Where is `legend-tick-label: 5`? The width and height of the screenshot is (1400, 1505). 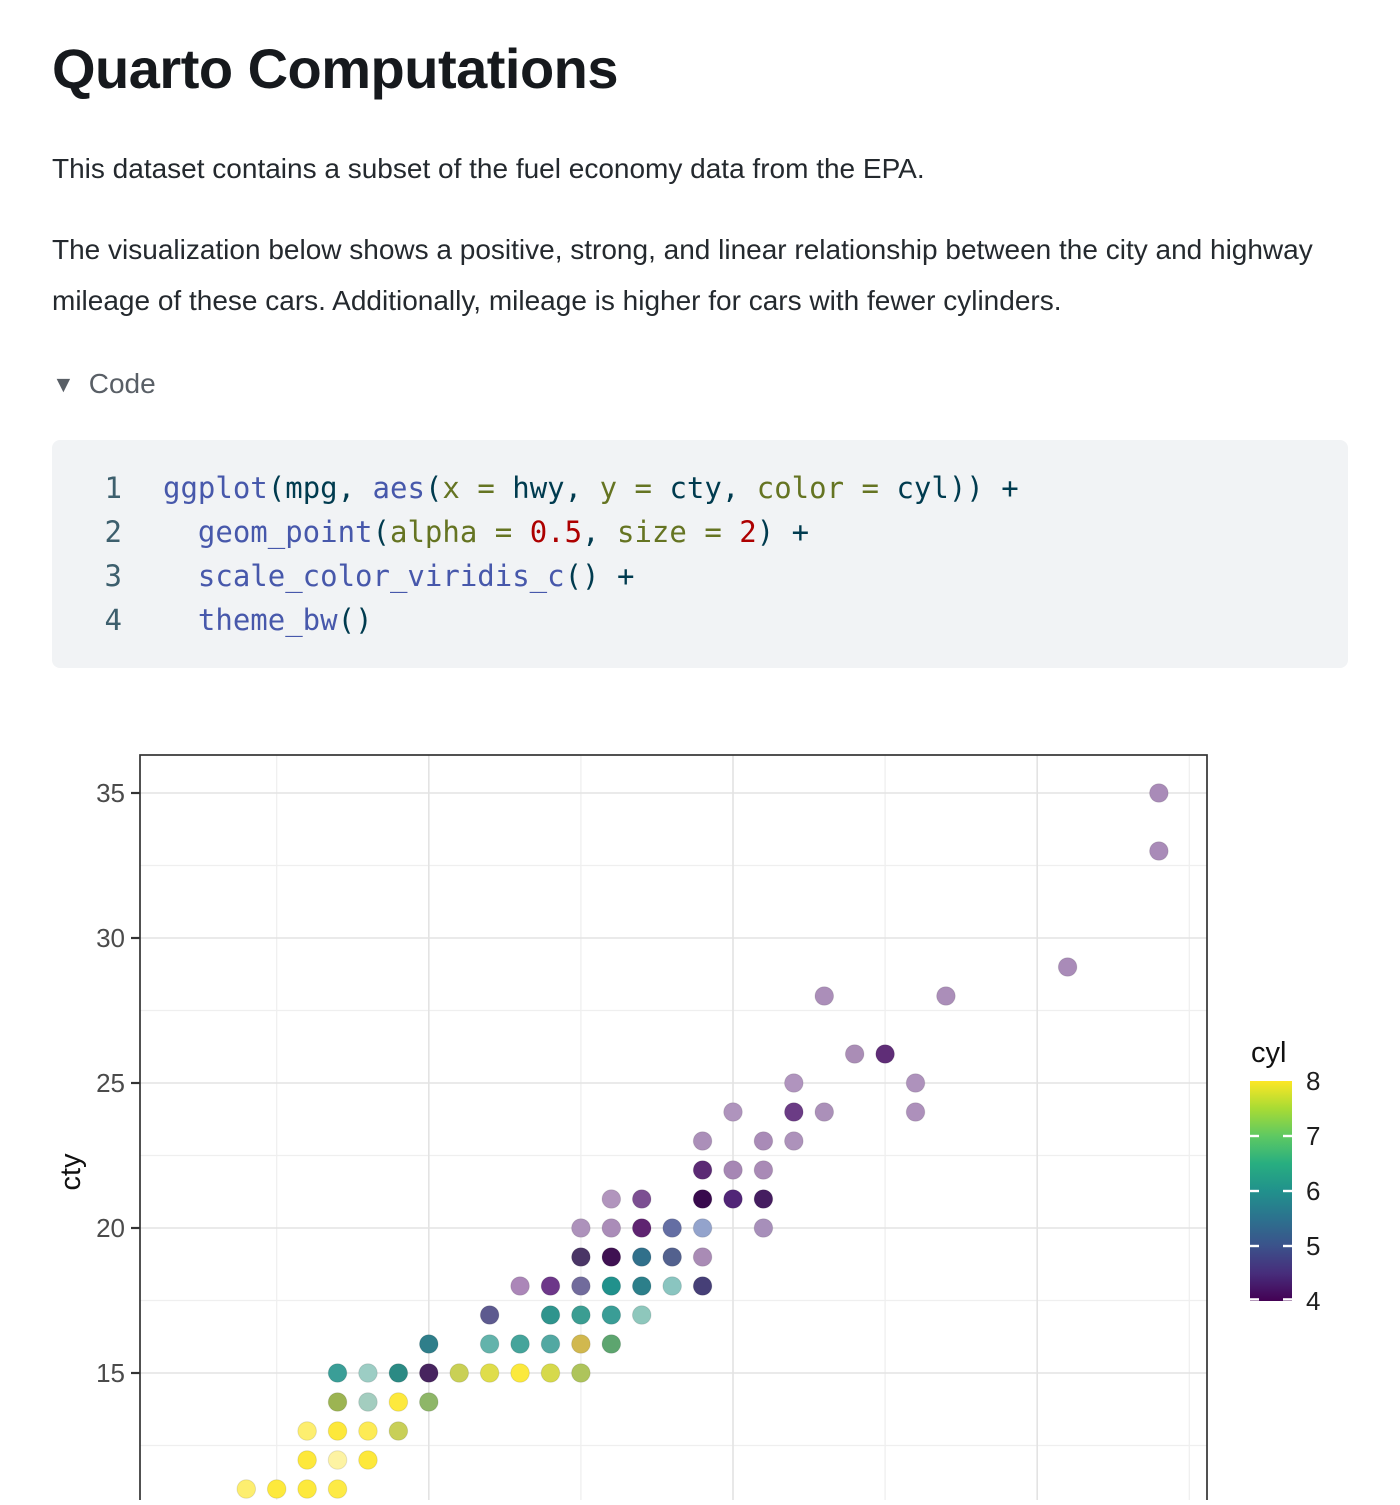 legend-tick-label: 5 is located at coordinates (1313, 1246).